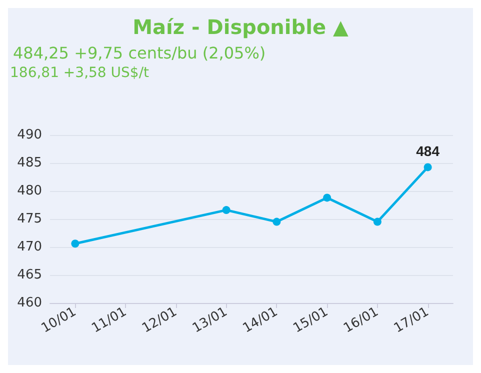  I want to click on y-tick-label: 460, so click(29, 303).